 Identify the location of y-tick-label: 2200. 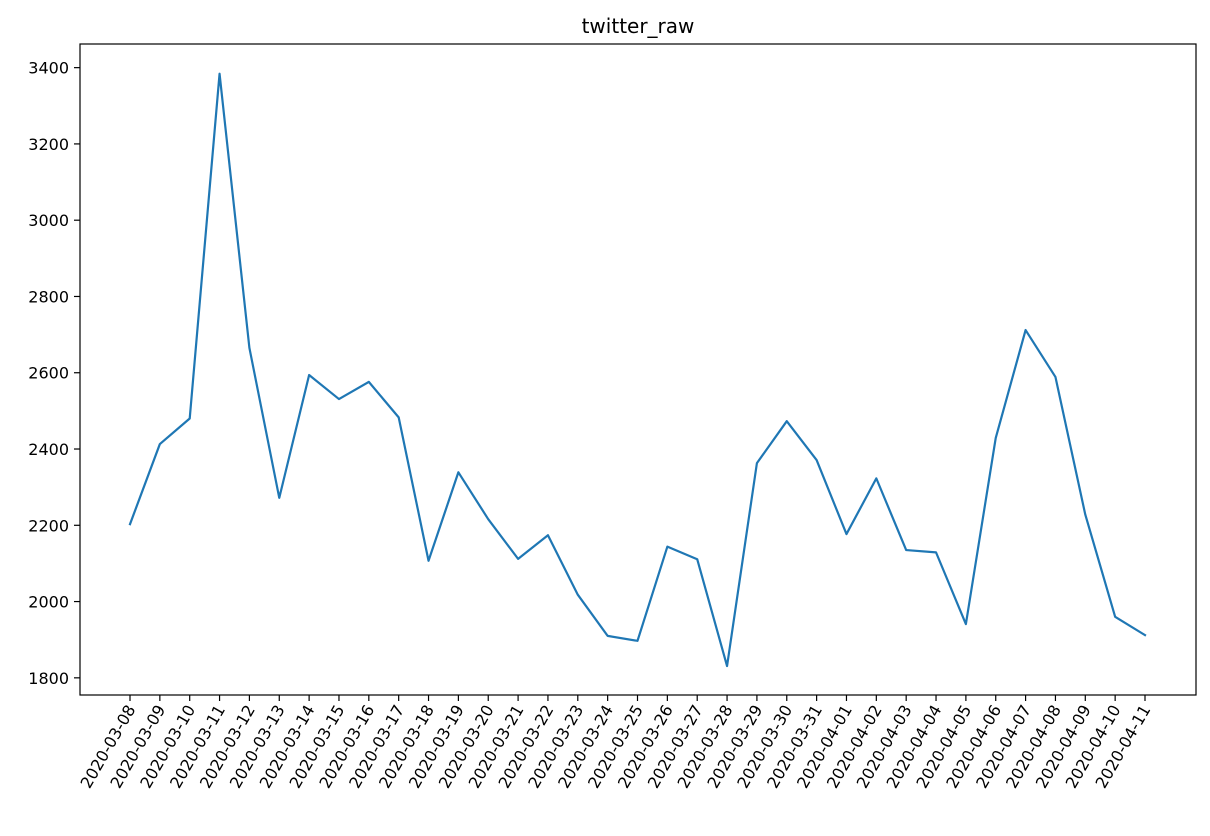
(48, 525).